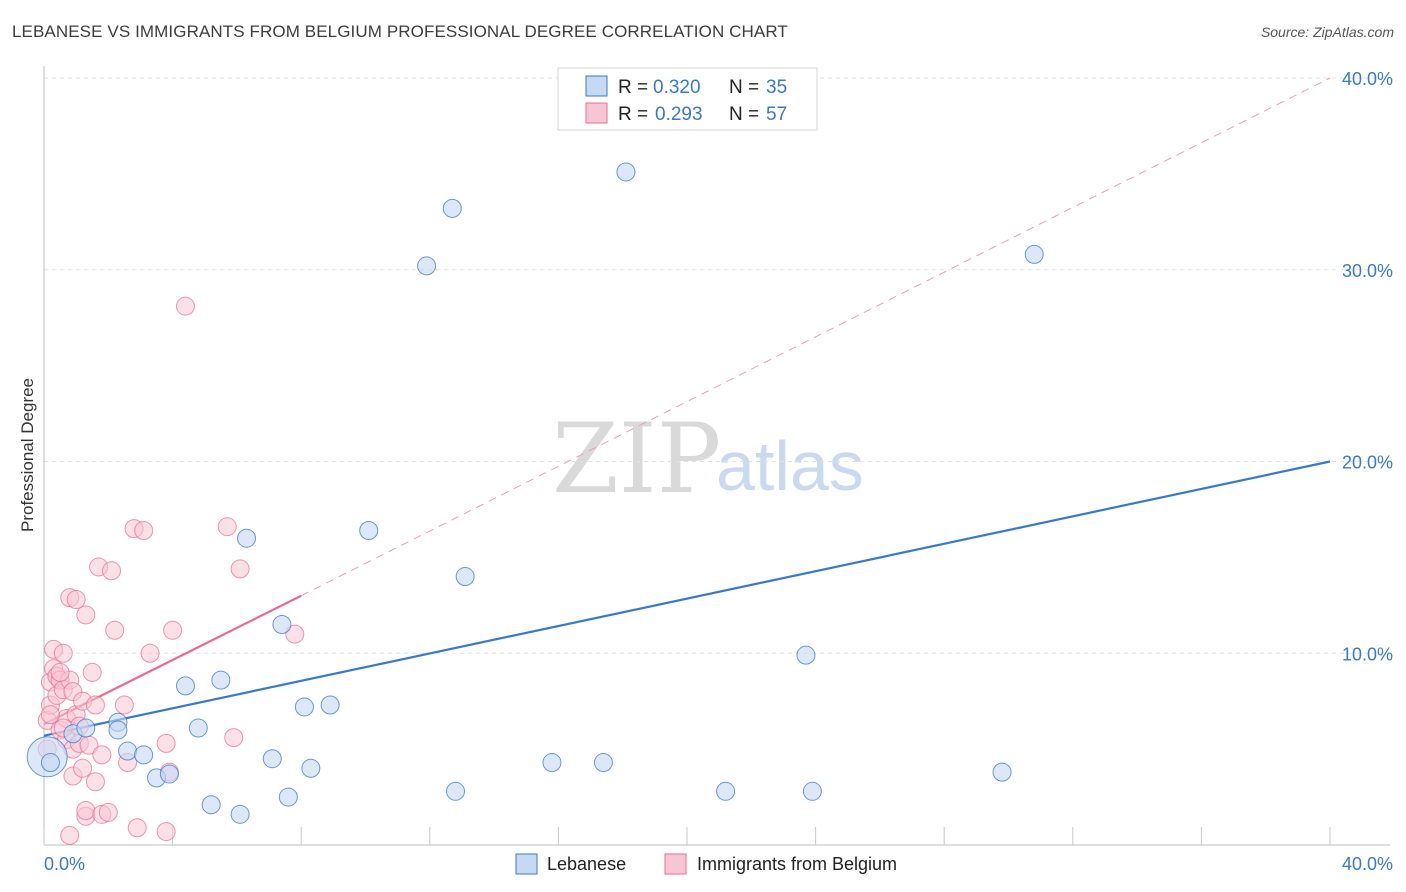  What do you see at coordinates (1367, 79) in the screenshot?
I see `y-tick-label: 40.0%` at bounding box center [1367, 79].